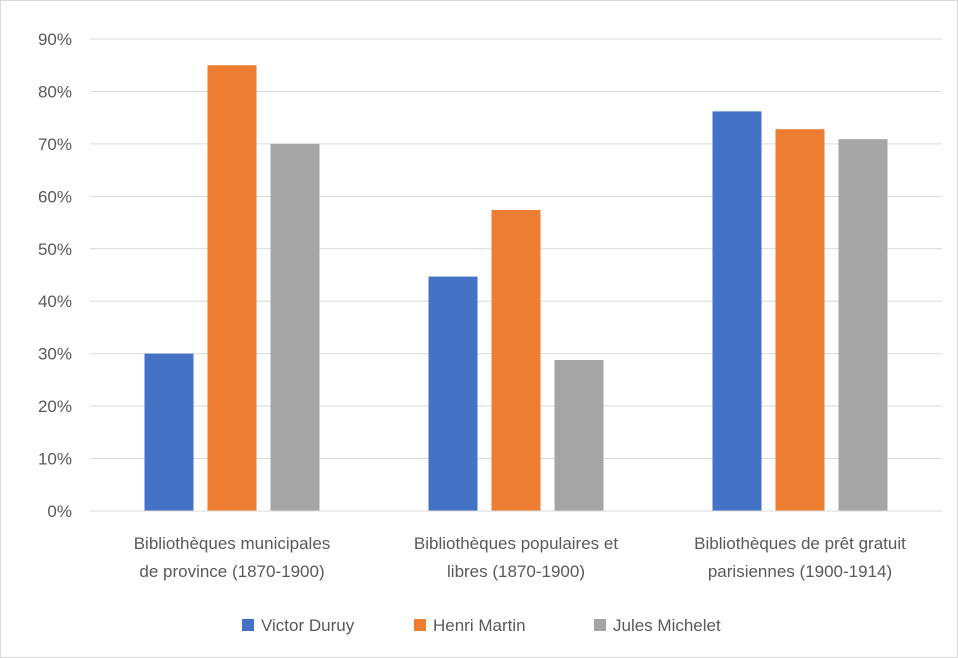 The height and width of the screenshot is (658, 958). I want to click on y-tick-label: 60%, so click(55, 196).